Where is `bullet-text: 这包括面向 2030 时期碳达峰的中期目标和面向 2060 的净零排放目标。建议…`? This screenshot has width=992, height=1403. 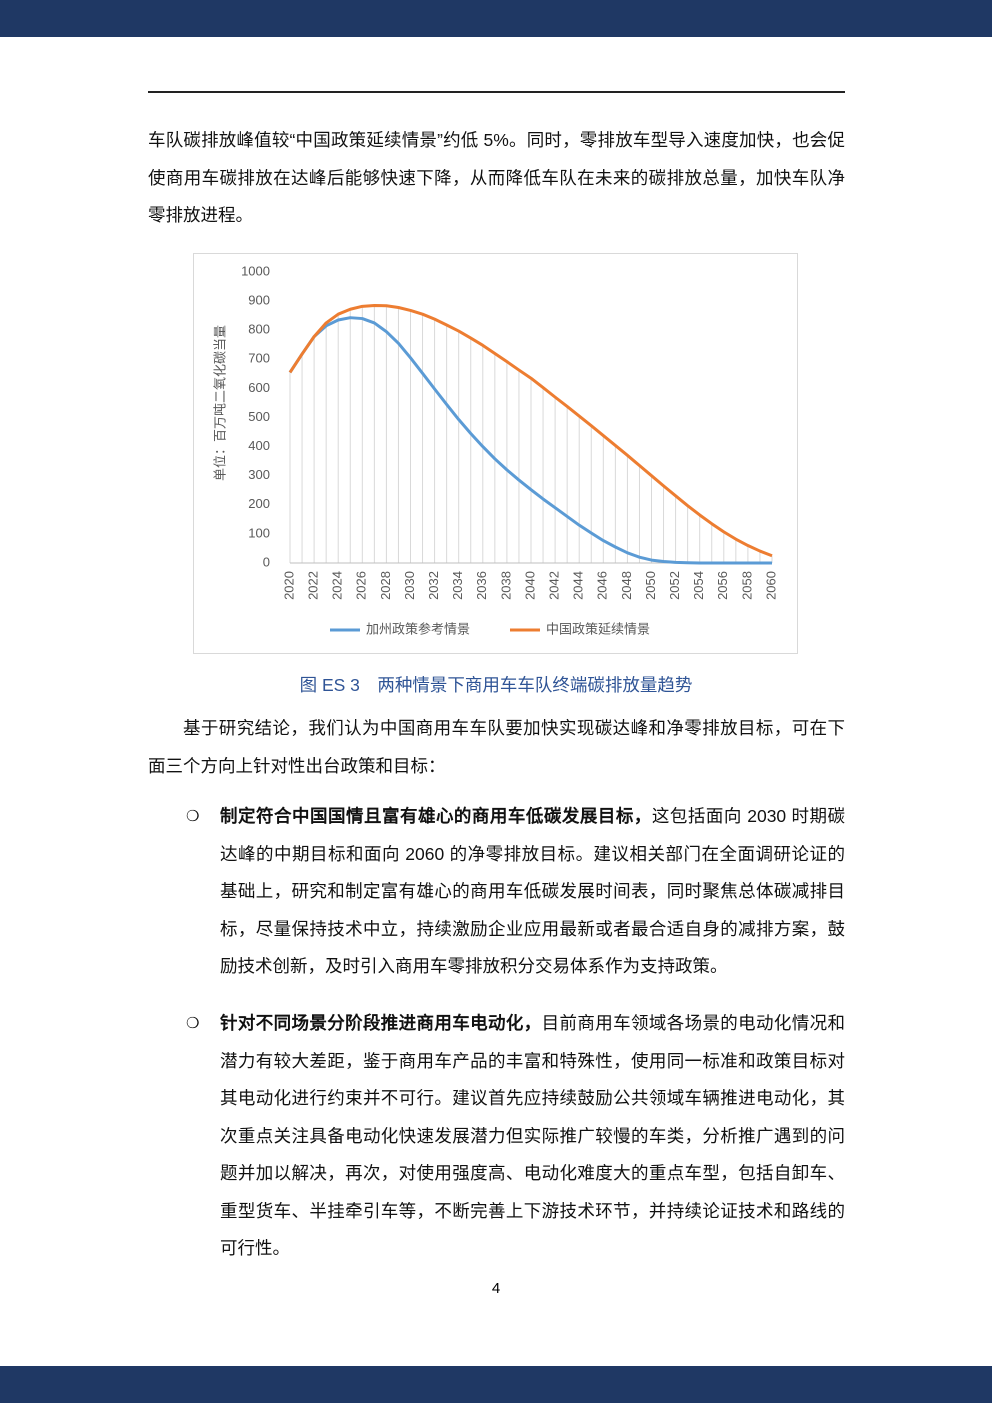
bullet-text: 这包括面向 2030 时期碳达峰的中期目标和面向 2060 的净零排放目标。建议… is located at coordinates (533, 891).